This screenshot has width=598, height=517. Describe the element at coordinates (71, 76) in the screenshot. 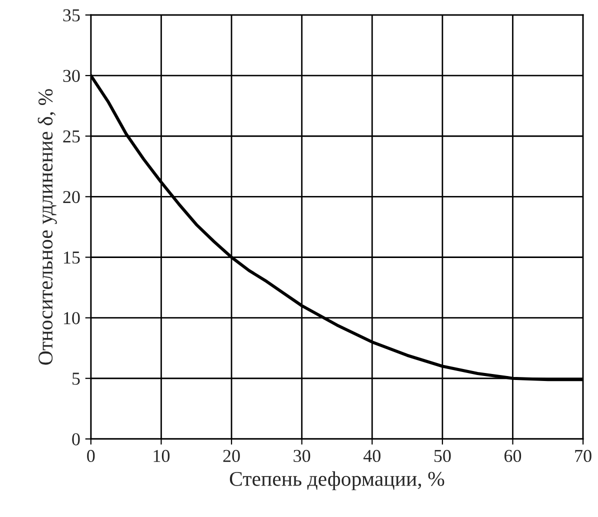

I see `y-tick-label: 30` at that location.